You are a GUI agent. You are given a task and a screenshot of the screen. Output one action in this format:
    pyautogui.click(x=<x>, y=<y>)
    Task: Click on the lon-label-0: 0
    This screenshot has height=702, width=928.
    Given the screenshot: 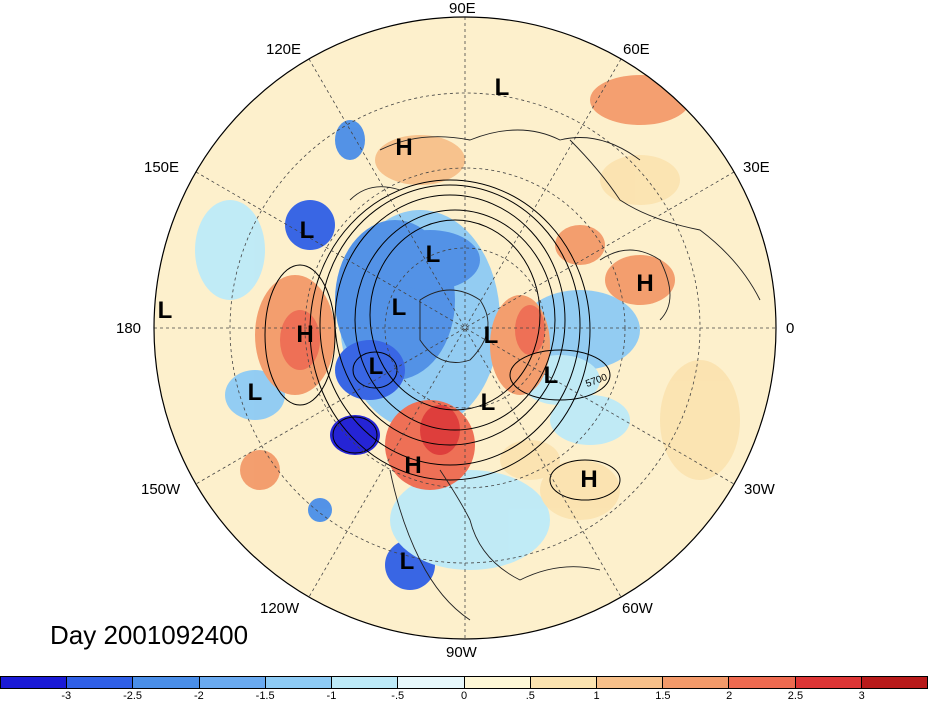 What is the action you would take?
    pyautogui.click(x=790, y=328)
    